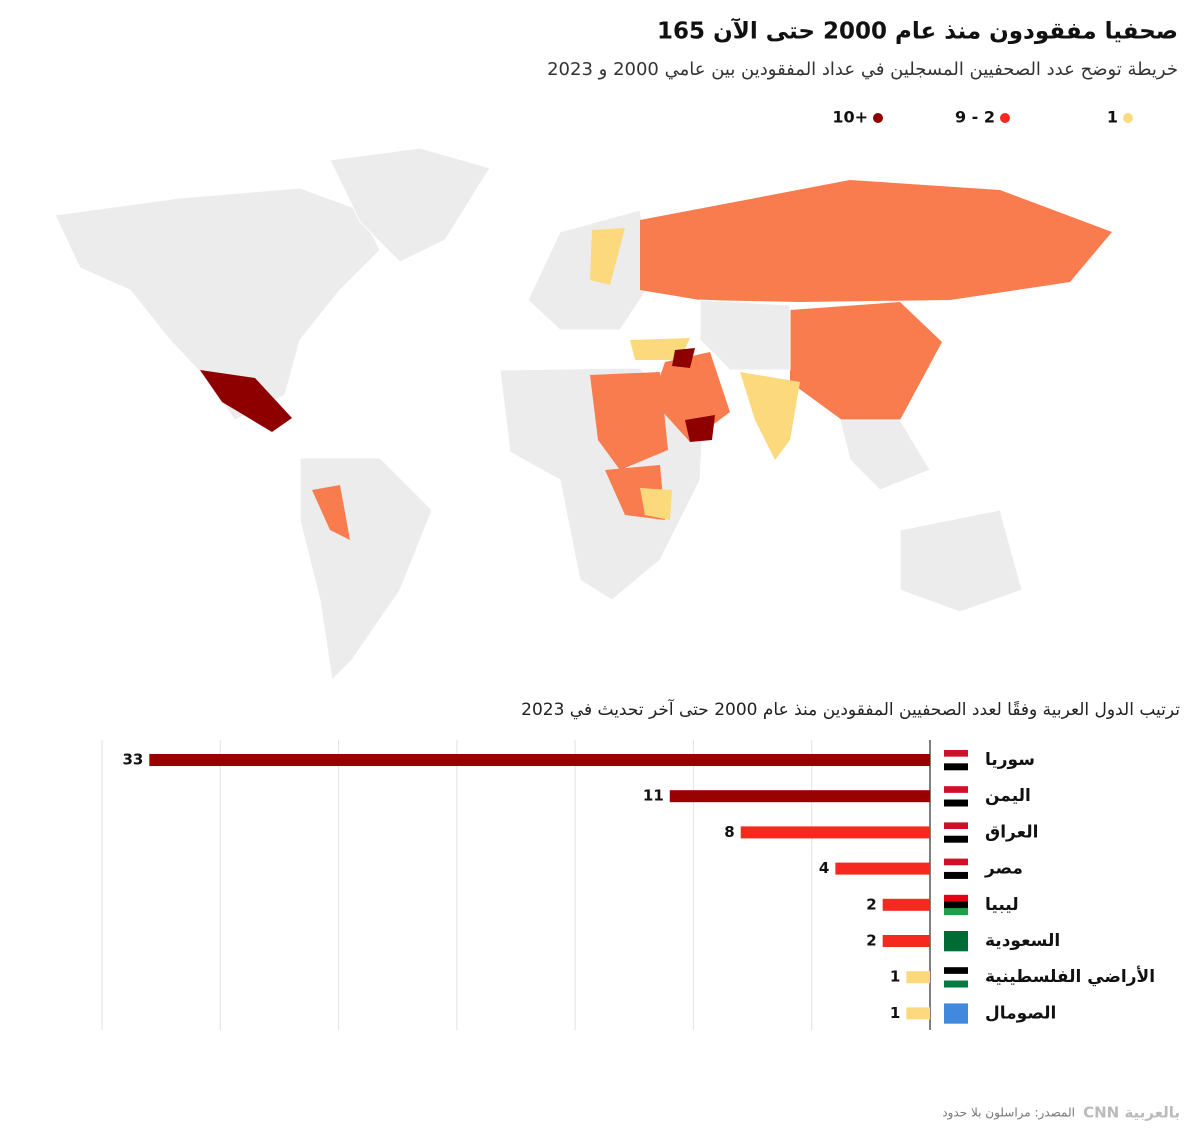 The image size is (1200, 1143). Describe the element at coordinates (745, 335) in the screenshot. I see `central-asia` at that location.